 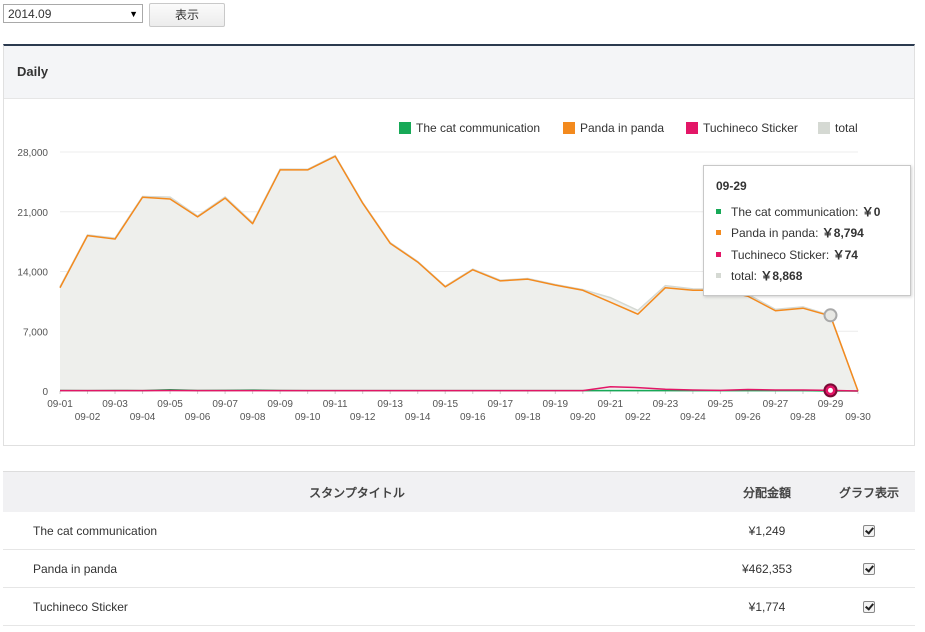 I want to click on tooltip-value: ￥0, so click(x=871, y=212).